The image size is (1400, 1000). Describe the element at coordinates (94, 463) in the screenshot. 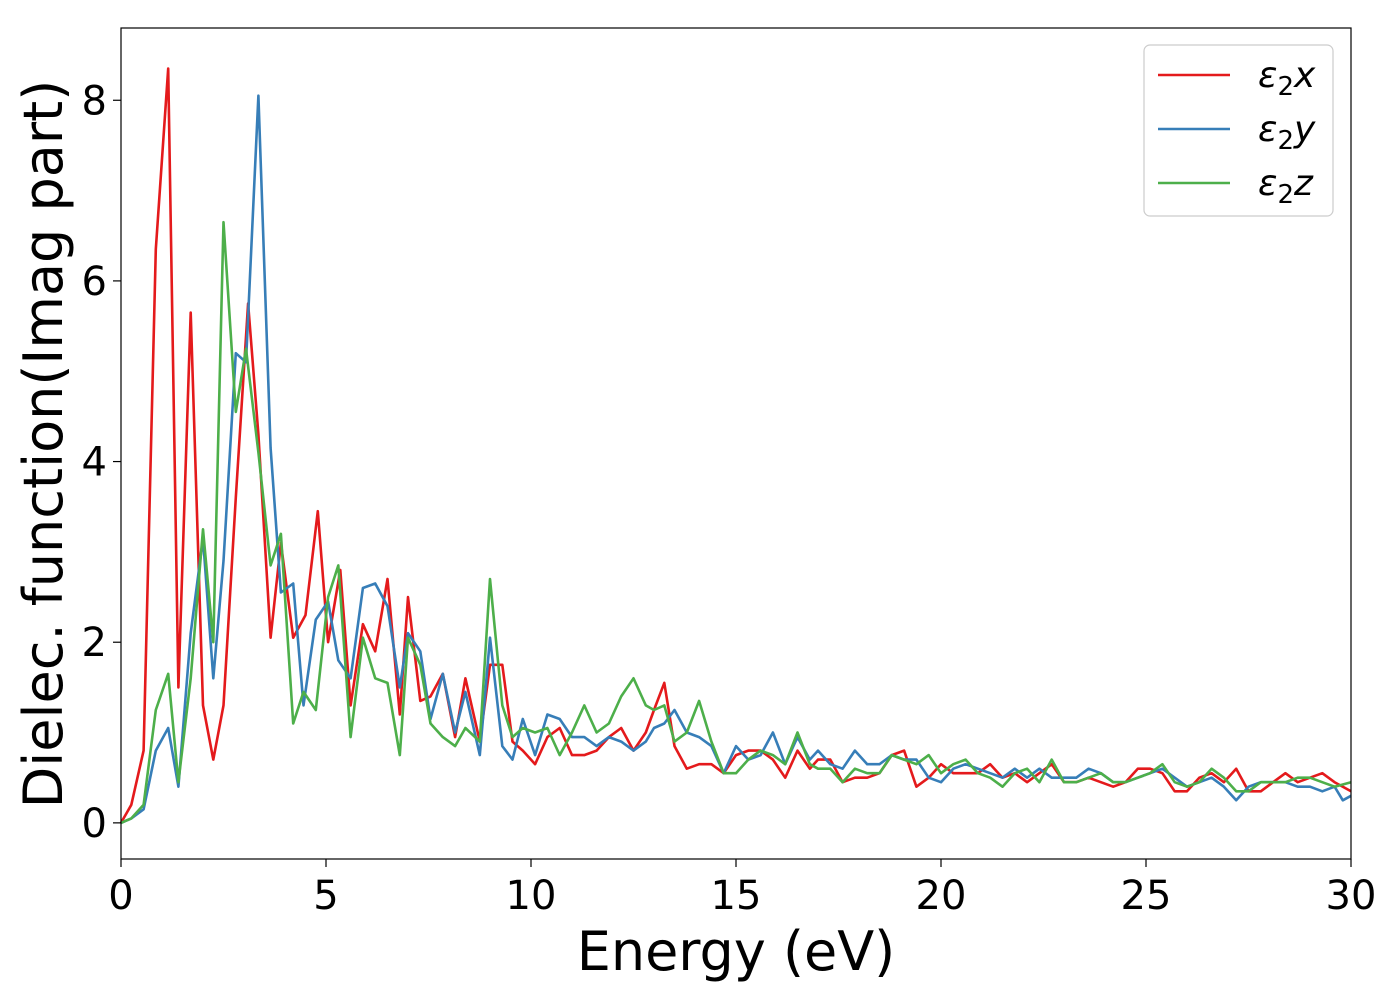

I see `y-tick-label: 4` at that location.